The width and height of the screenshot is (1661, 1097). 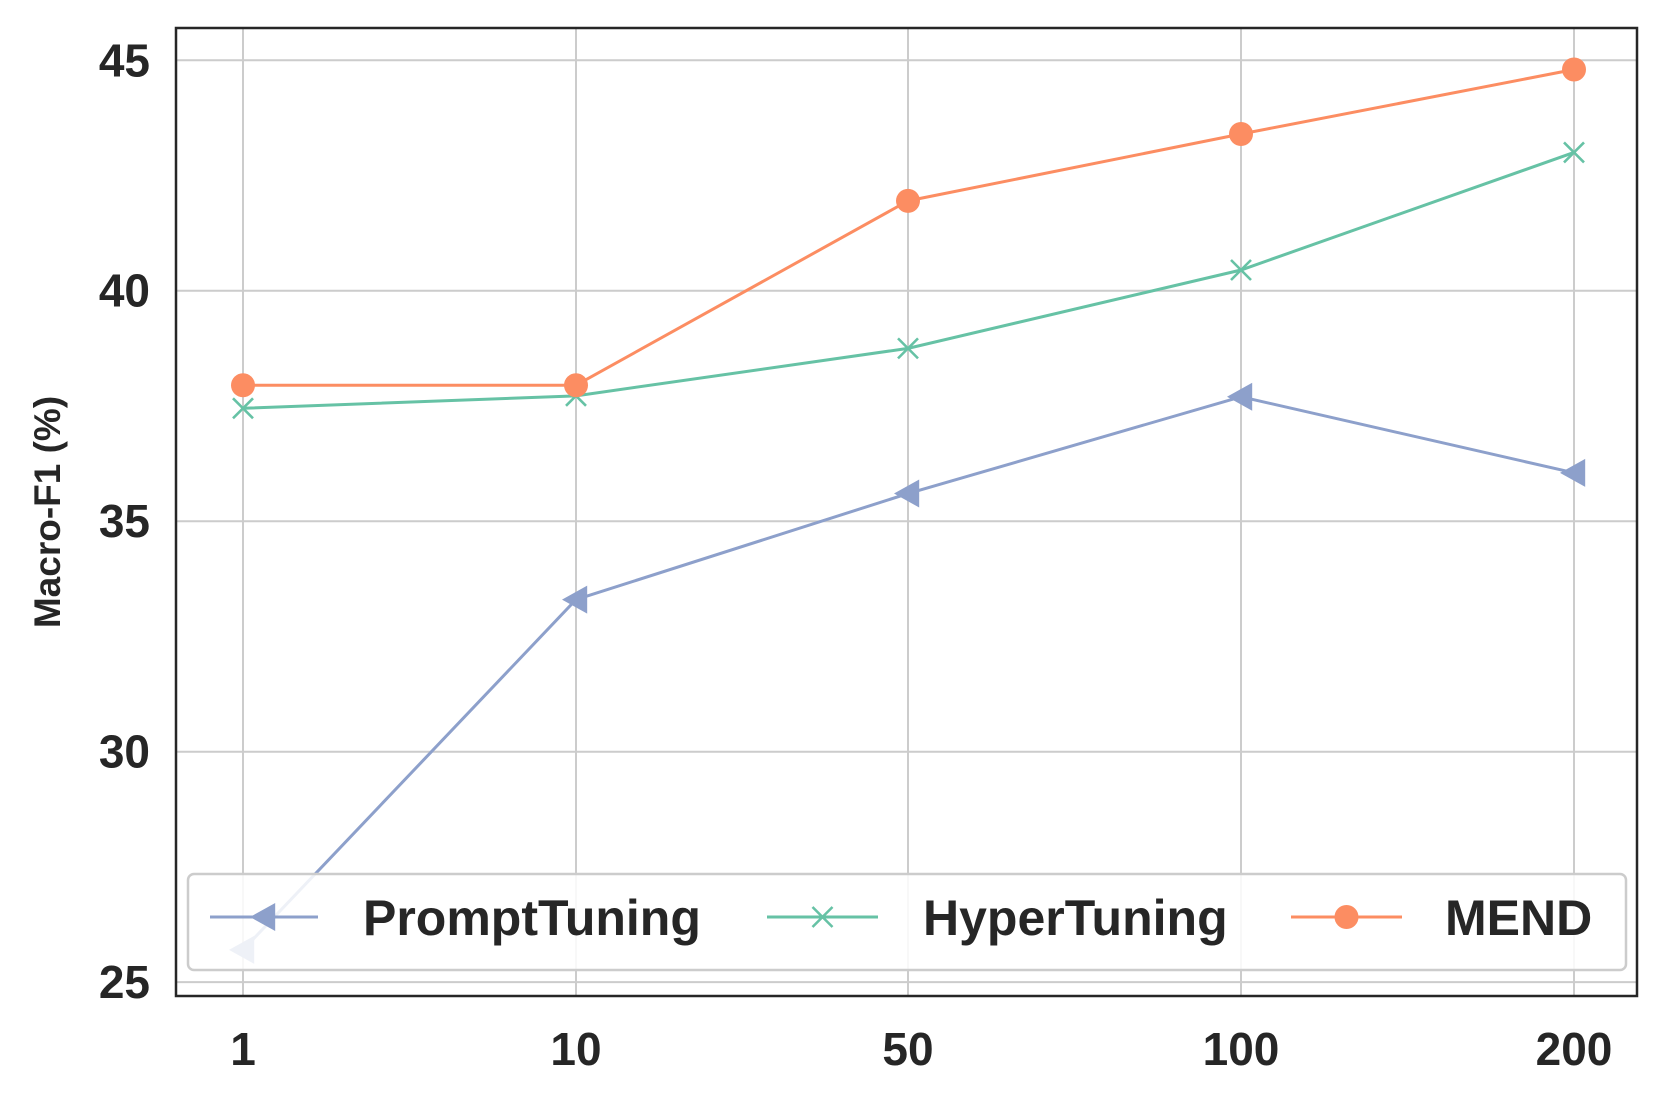 I want to click on x-tick-label-10: 10, so click(x=575, y=1049).